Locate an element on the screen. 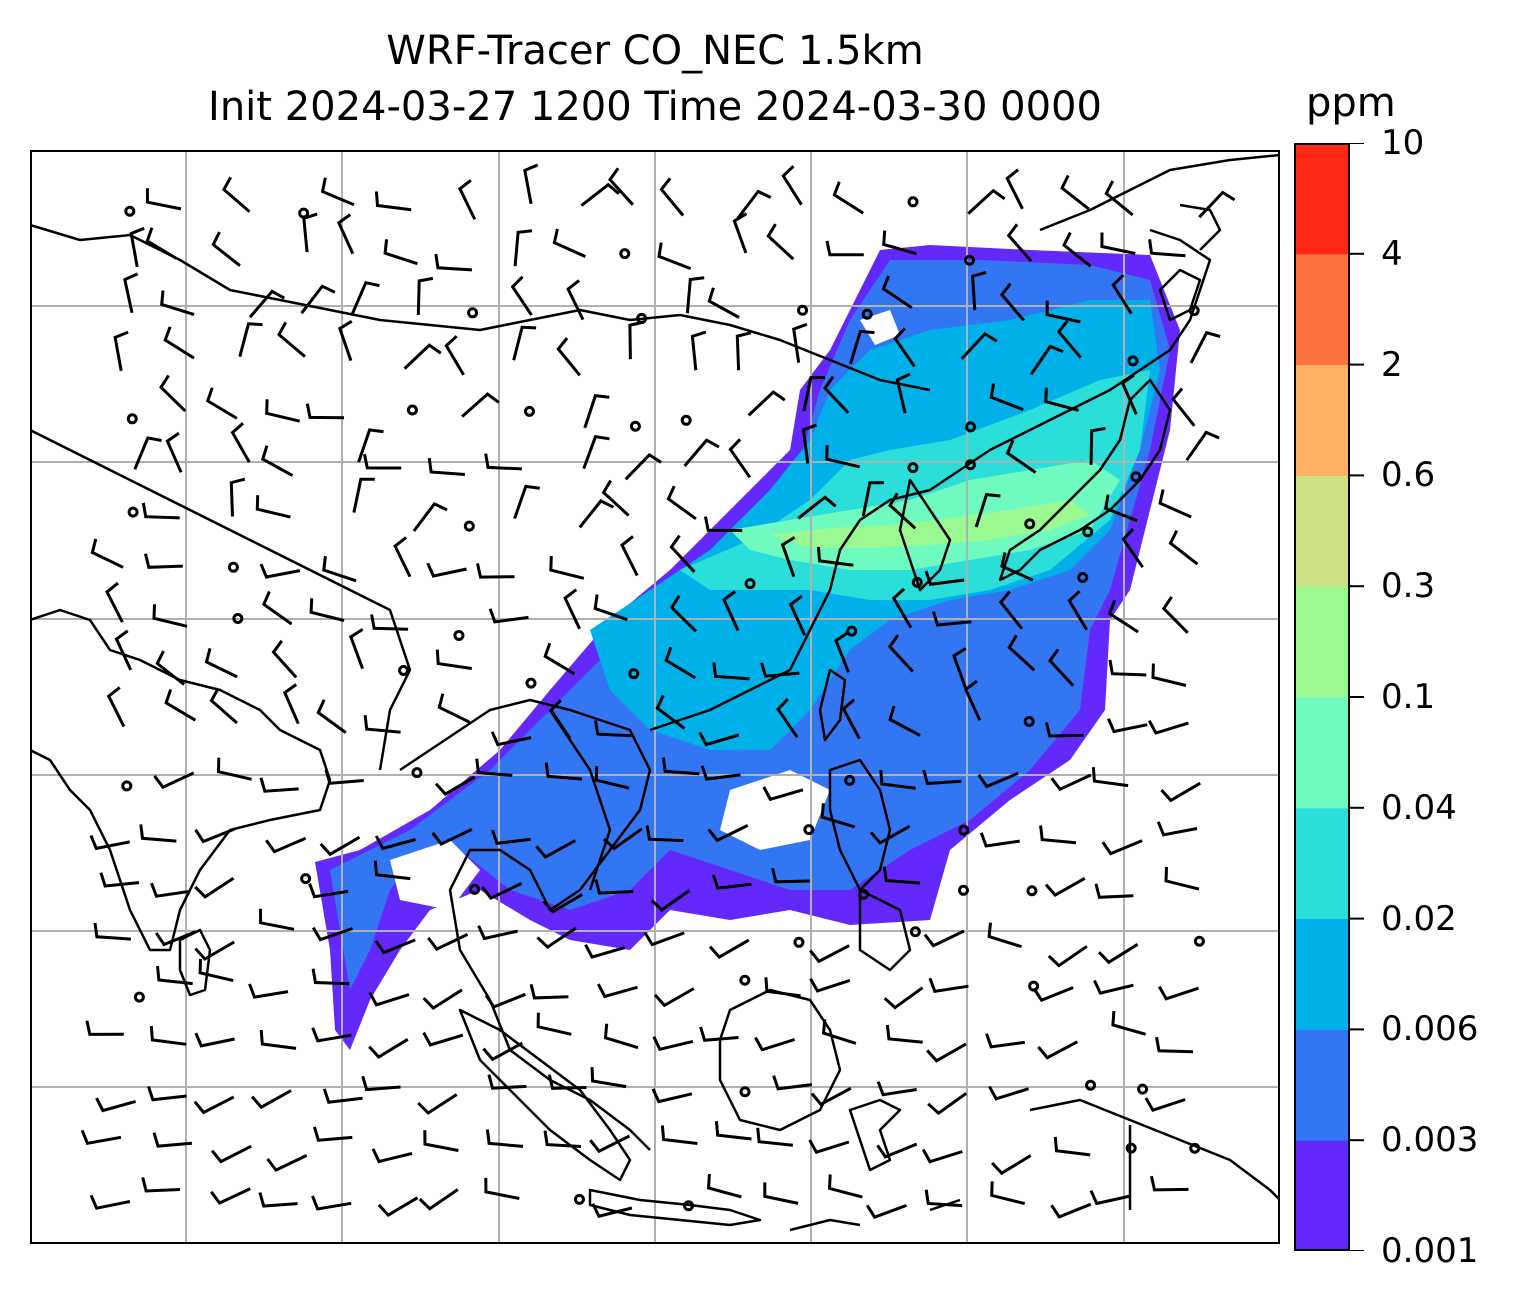  colorbar-bands is located at coordinates (1322, 697).